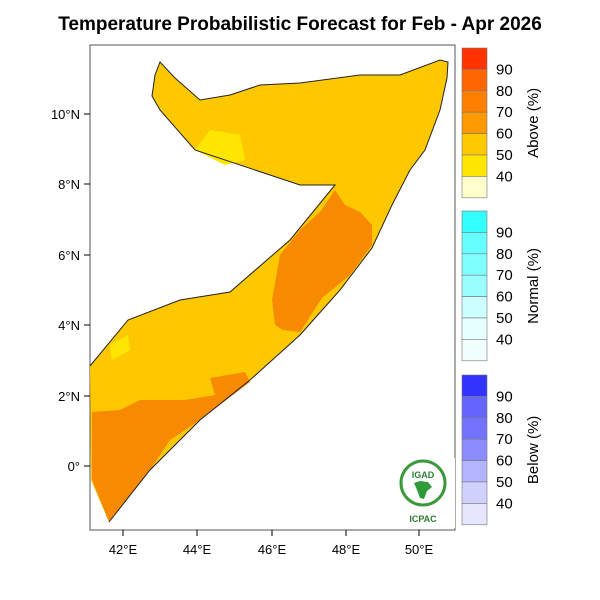 Image resolution: width=600 pixels, height=600 pixels. Describe the element at coordinates (220, 147) in the screenshot. I see `somalia-fill-above-40-nw` at that location.